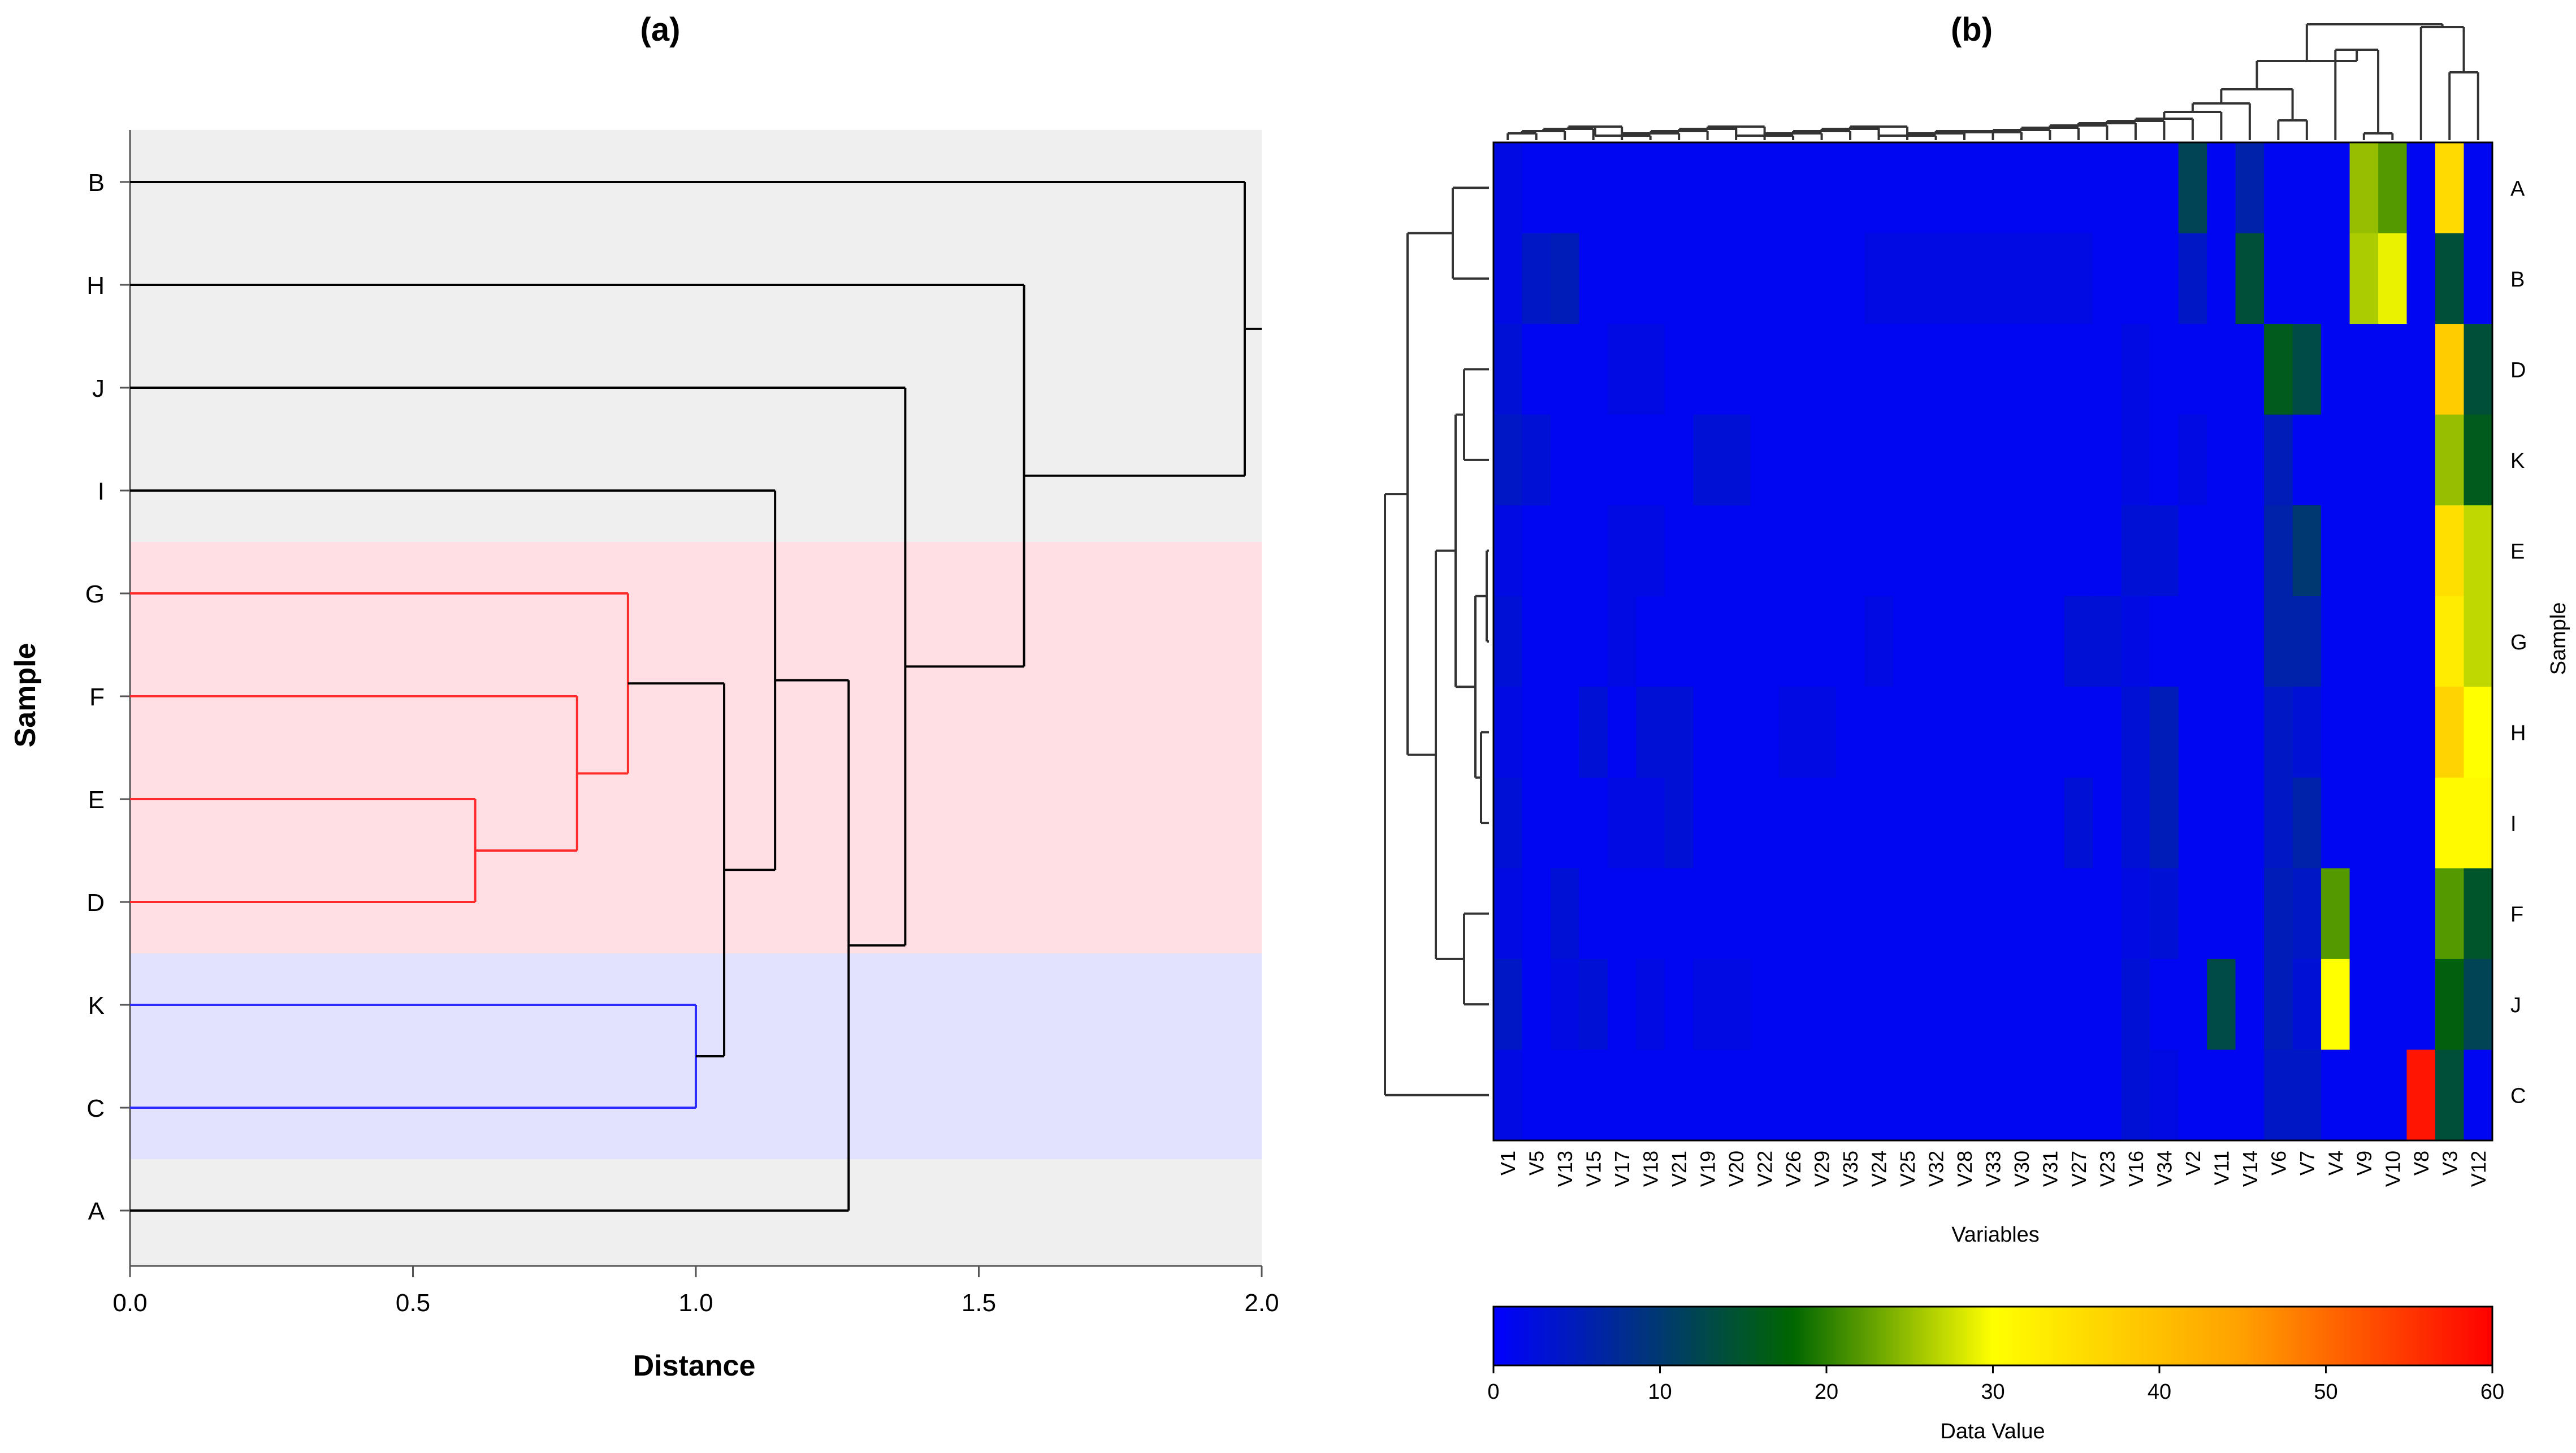 The width and height of the screenshot is (2576, 1453). What do you see at coordinates (96, 183) in the screenshot?
I see `y-tick-label: B` at bounding box center [96, 183].